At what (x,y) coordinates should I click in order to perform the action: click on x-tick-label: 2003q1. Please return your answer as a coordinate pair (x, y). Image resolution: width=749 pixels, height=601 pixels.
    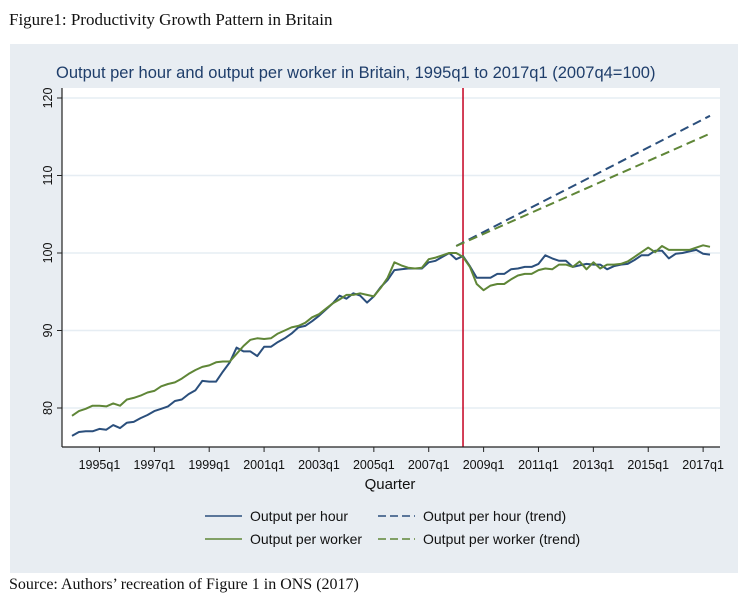
    Looking at the image, I should click on (319, 465).